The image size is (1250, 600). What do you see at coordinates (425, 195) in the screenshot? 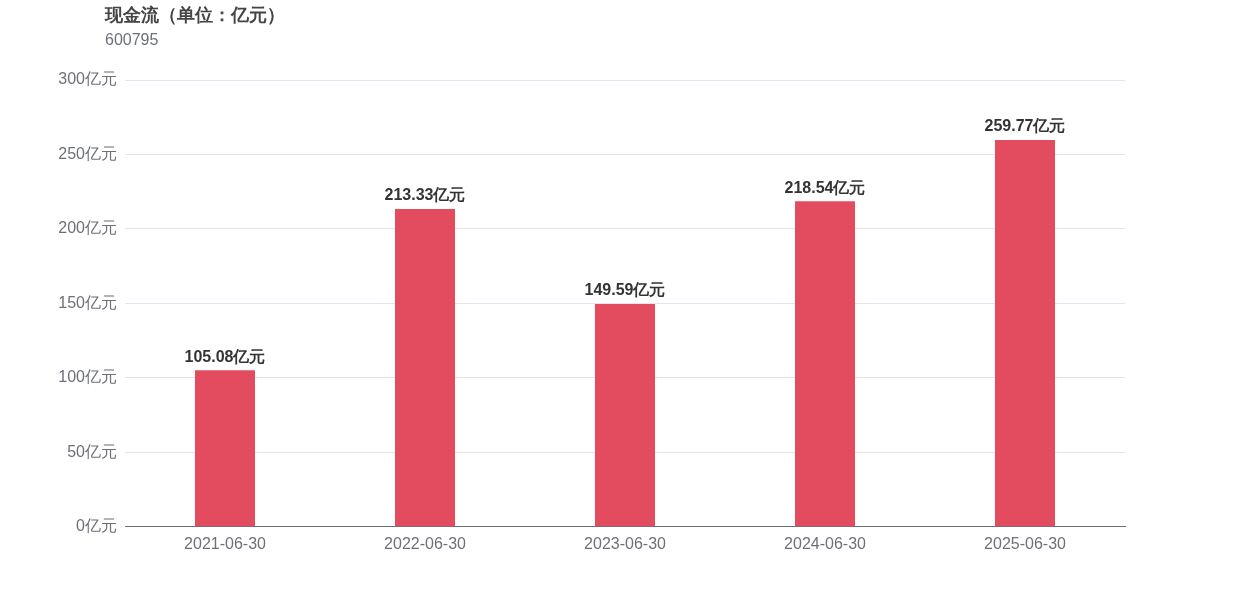
I see `data-label: 213.33亿元` at bounding box center [425, 195].